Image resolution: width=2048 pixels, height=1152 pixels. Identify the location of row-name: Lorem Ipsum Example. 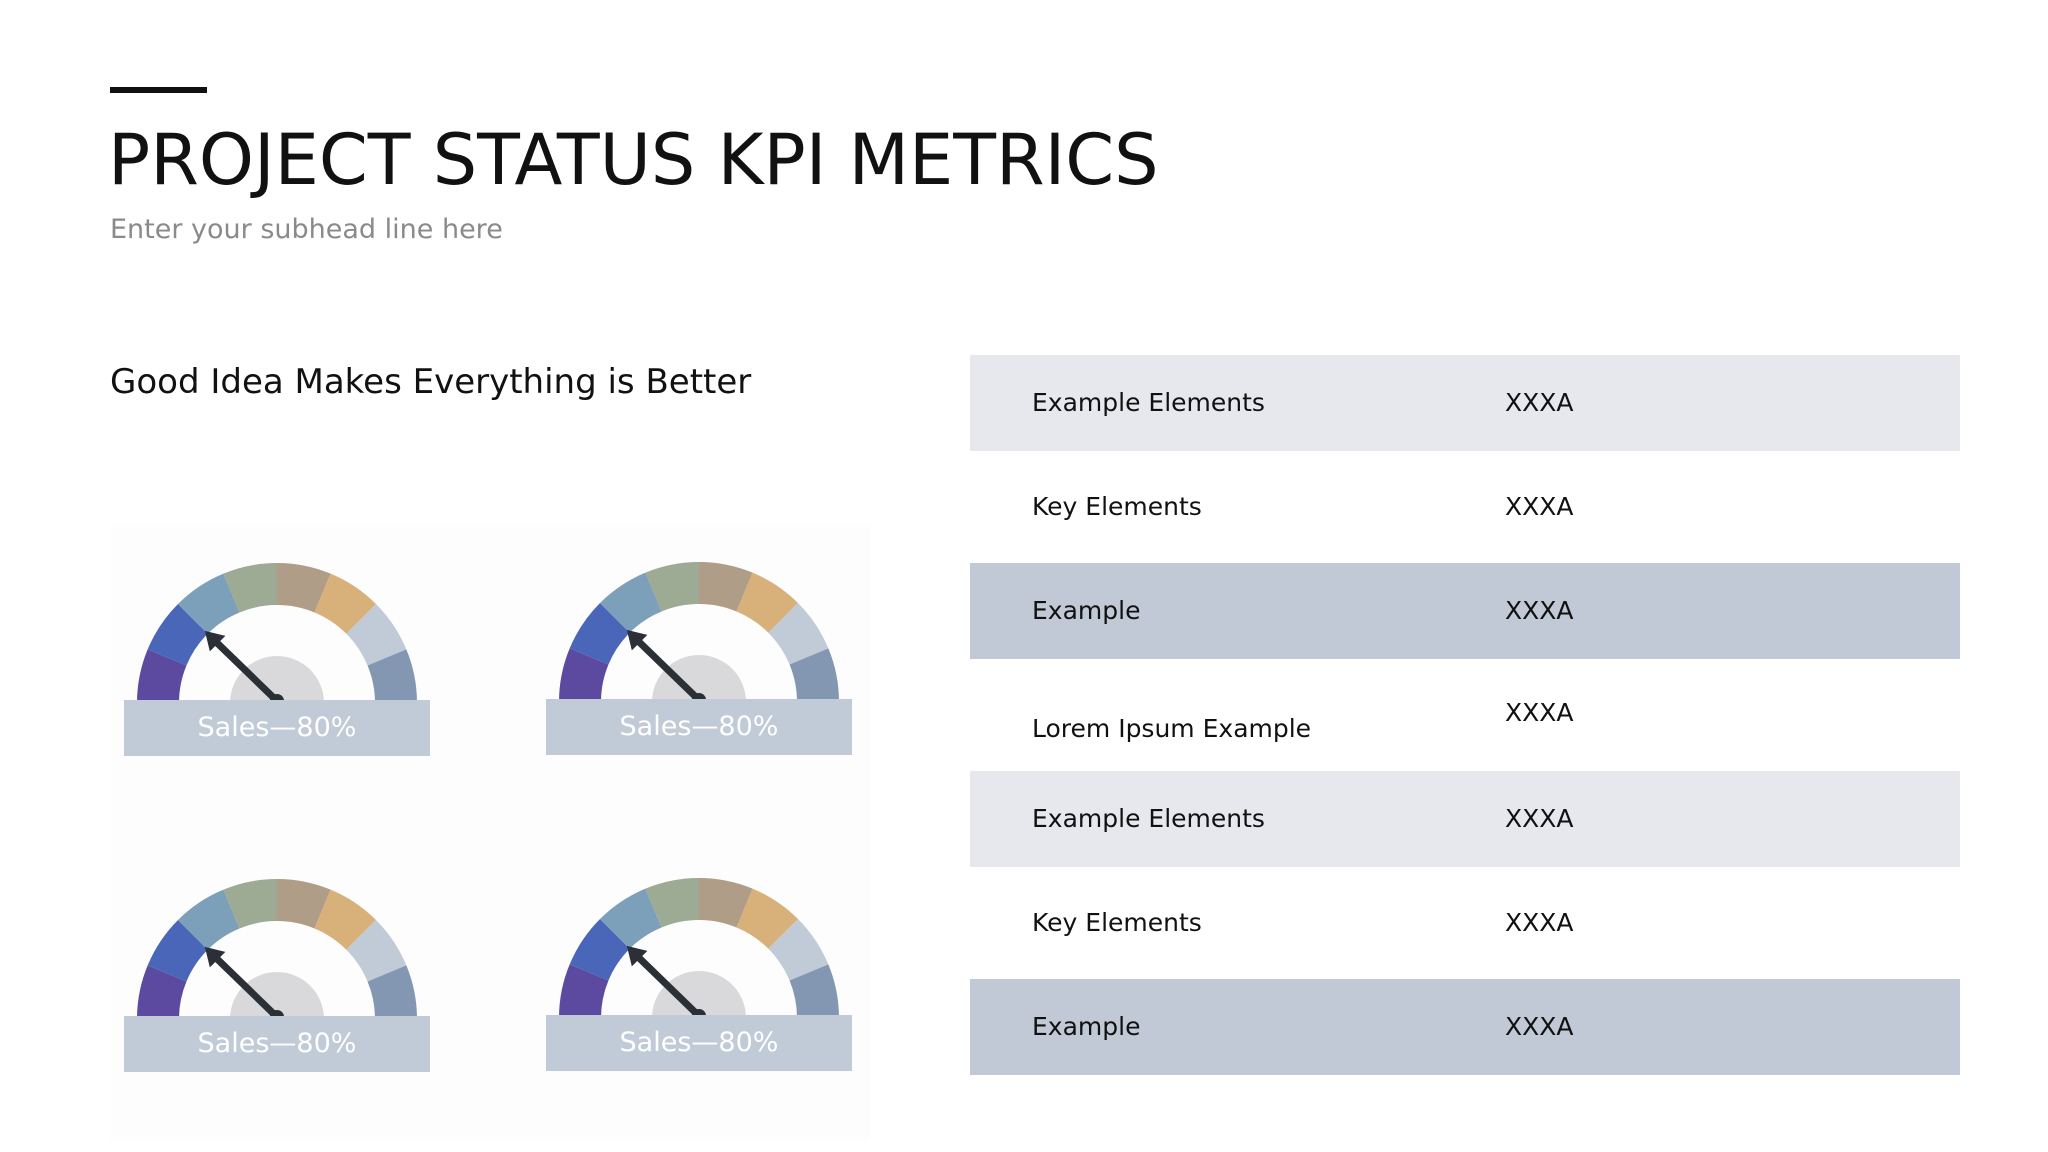
(1172, 728).